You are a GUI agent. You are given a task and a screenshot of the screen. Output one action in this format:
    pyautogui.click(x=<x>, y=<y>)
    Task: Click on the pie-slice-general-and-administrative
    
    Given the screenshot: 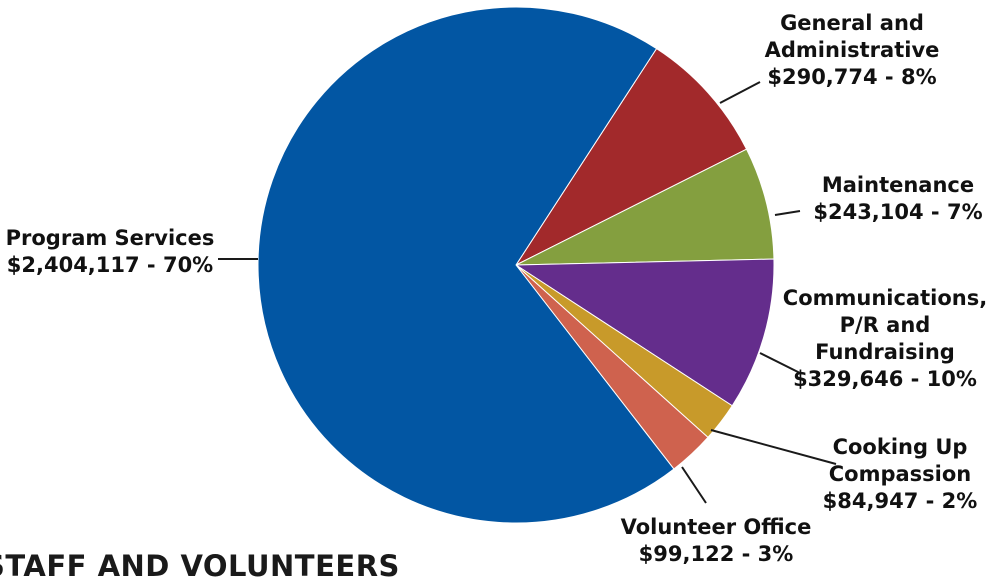 What is the action you would take?
    pyautogui.click(x=631, y=157)
    